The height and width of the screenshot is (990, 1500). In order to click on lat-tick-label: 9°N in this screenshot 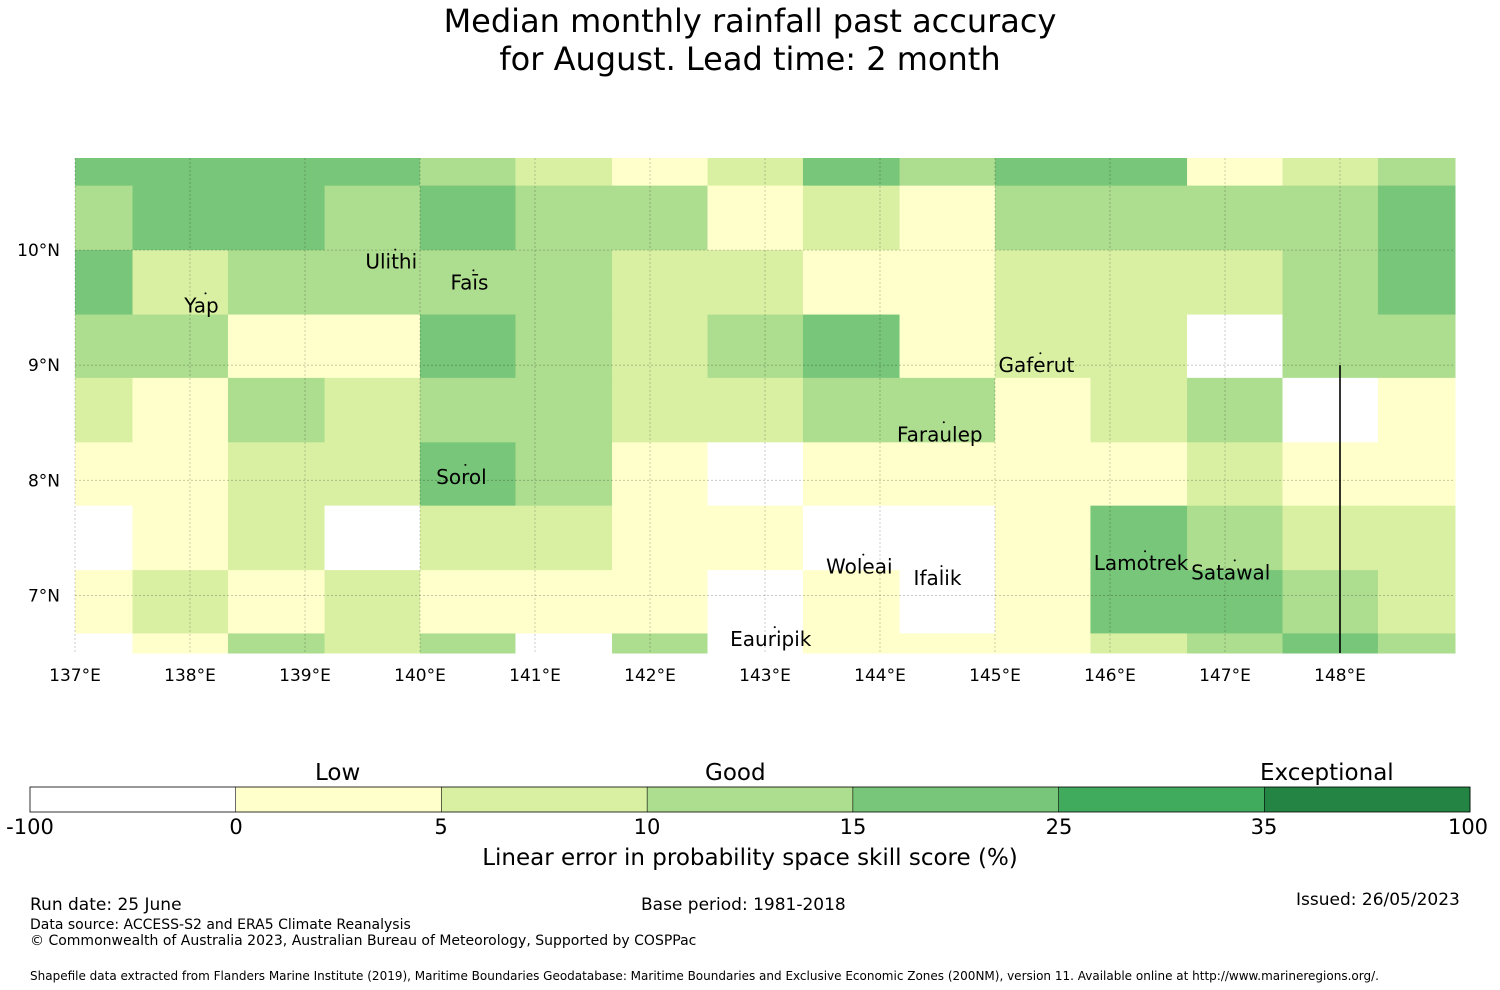, I will do `click(44, 366)`.